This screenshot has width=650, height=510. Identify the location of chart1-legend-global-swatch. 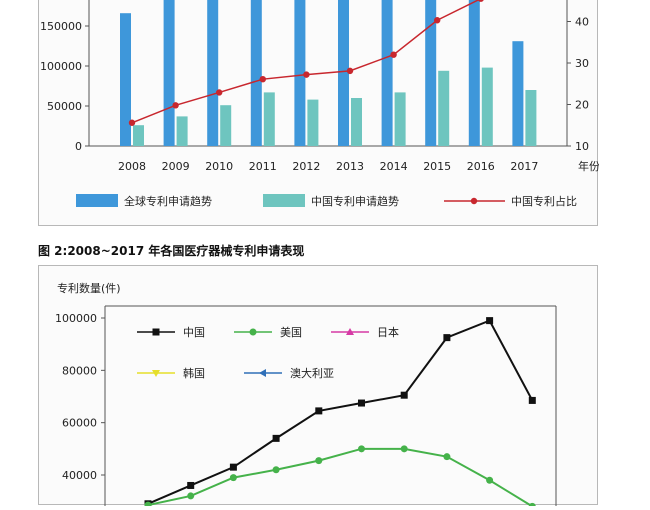
(97, 200).